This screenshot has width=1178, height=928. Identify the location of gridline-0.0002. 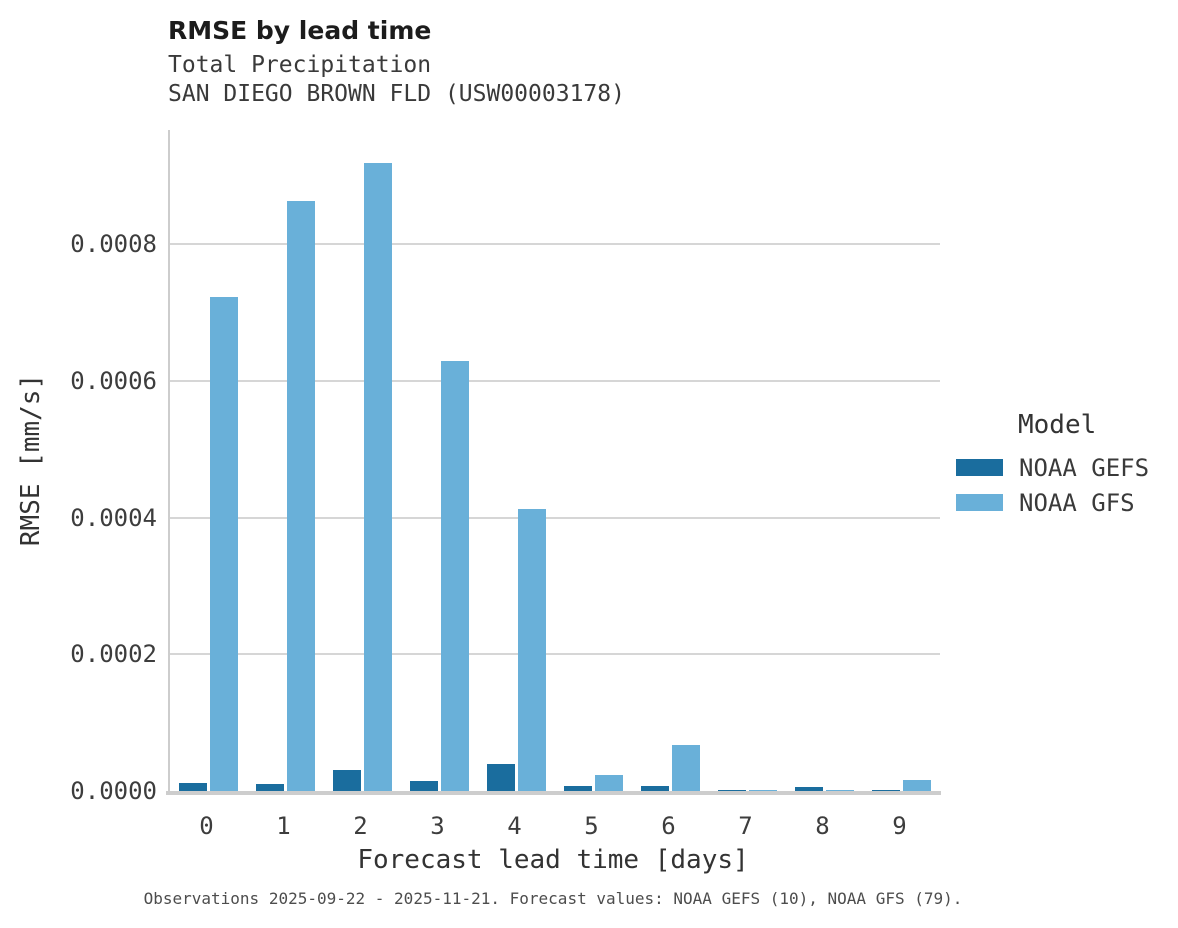
(555, 654).